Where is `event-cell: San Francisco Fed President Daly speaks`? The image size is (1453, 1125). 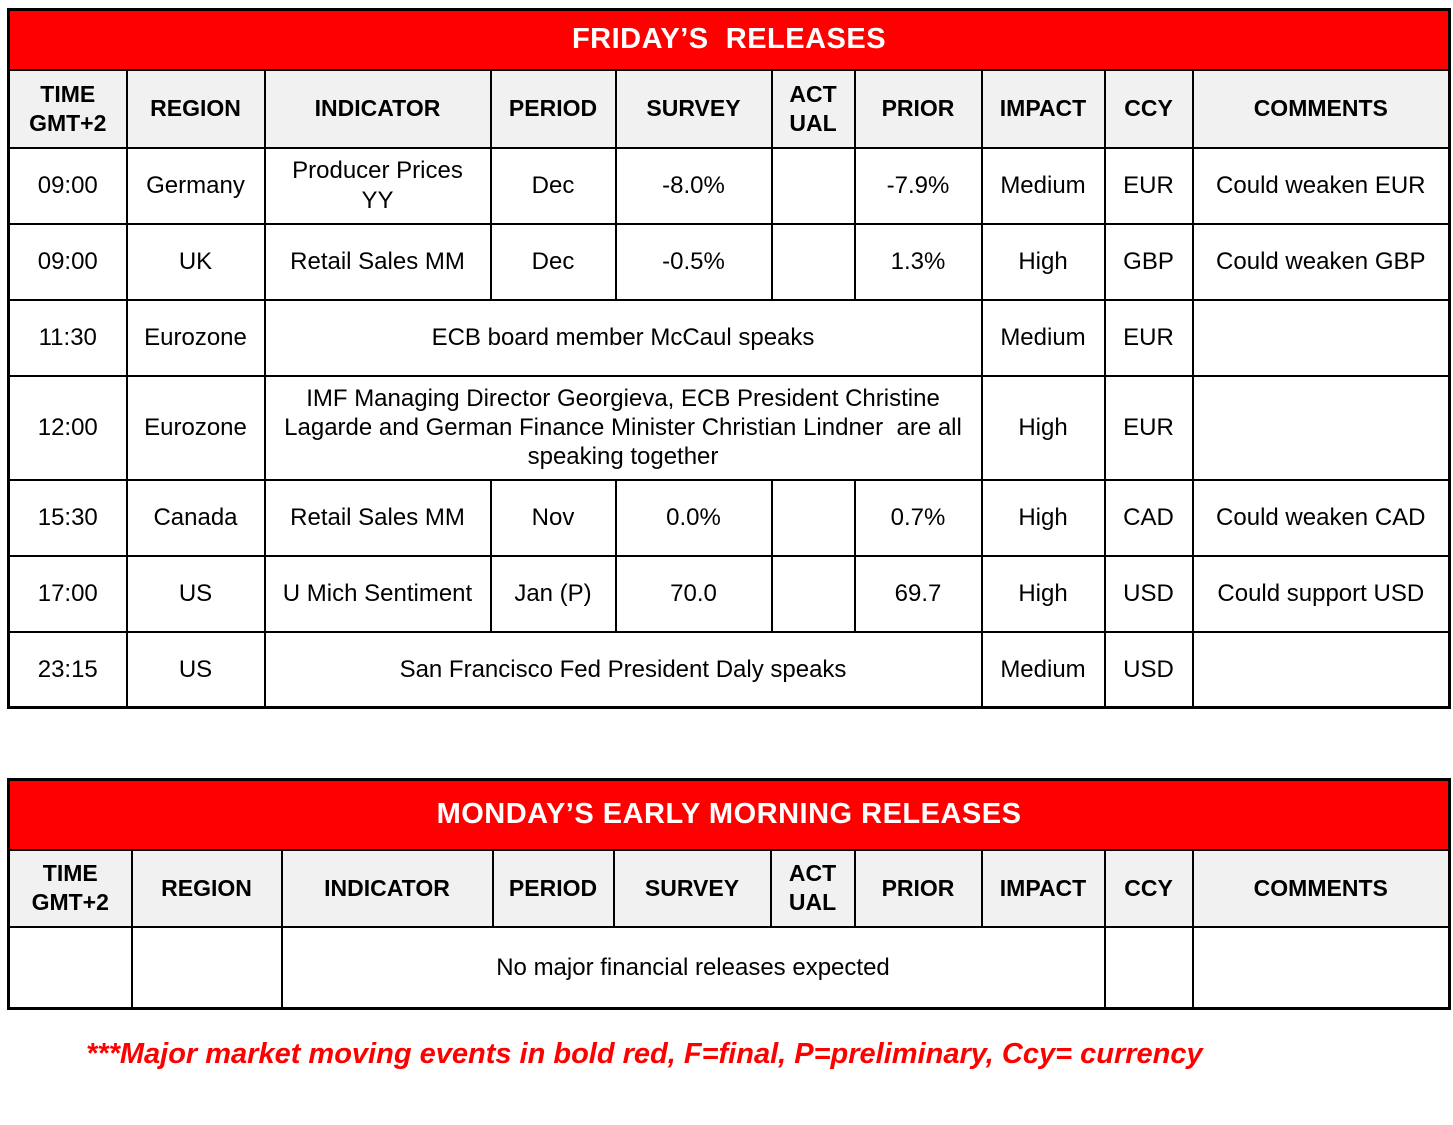 event-cell: San Francisco Fed President Daly speaks is located at coordinates (623, 669).